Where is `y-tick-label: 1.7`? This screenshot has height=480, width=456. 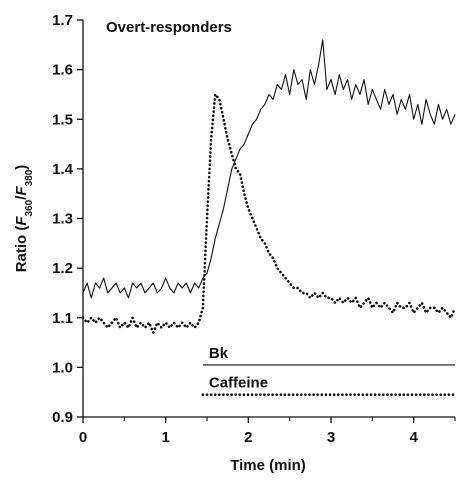
y-tick-label: 1.7 is located at coordinates (62, 20).